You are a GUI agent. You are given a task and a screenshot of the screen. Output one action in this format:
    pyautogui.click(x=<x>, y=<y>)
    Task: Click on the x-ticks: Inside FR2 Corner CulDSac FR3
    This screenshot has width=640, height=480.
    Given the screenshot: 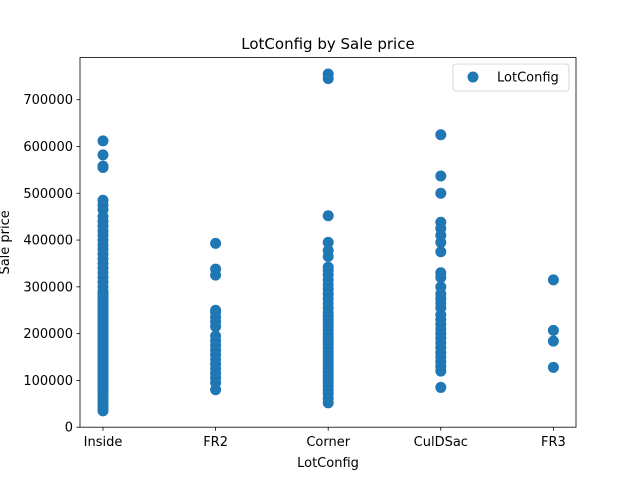 What is the action you would take?
    pyautogui.click(x=325, y=438)
    